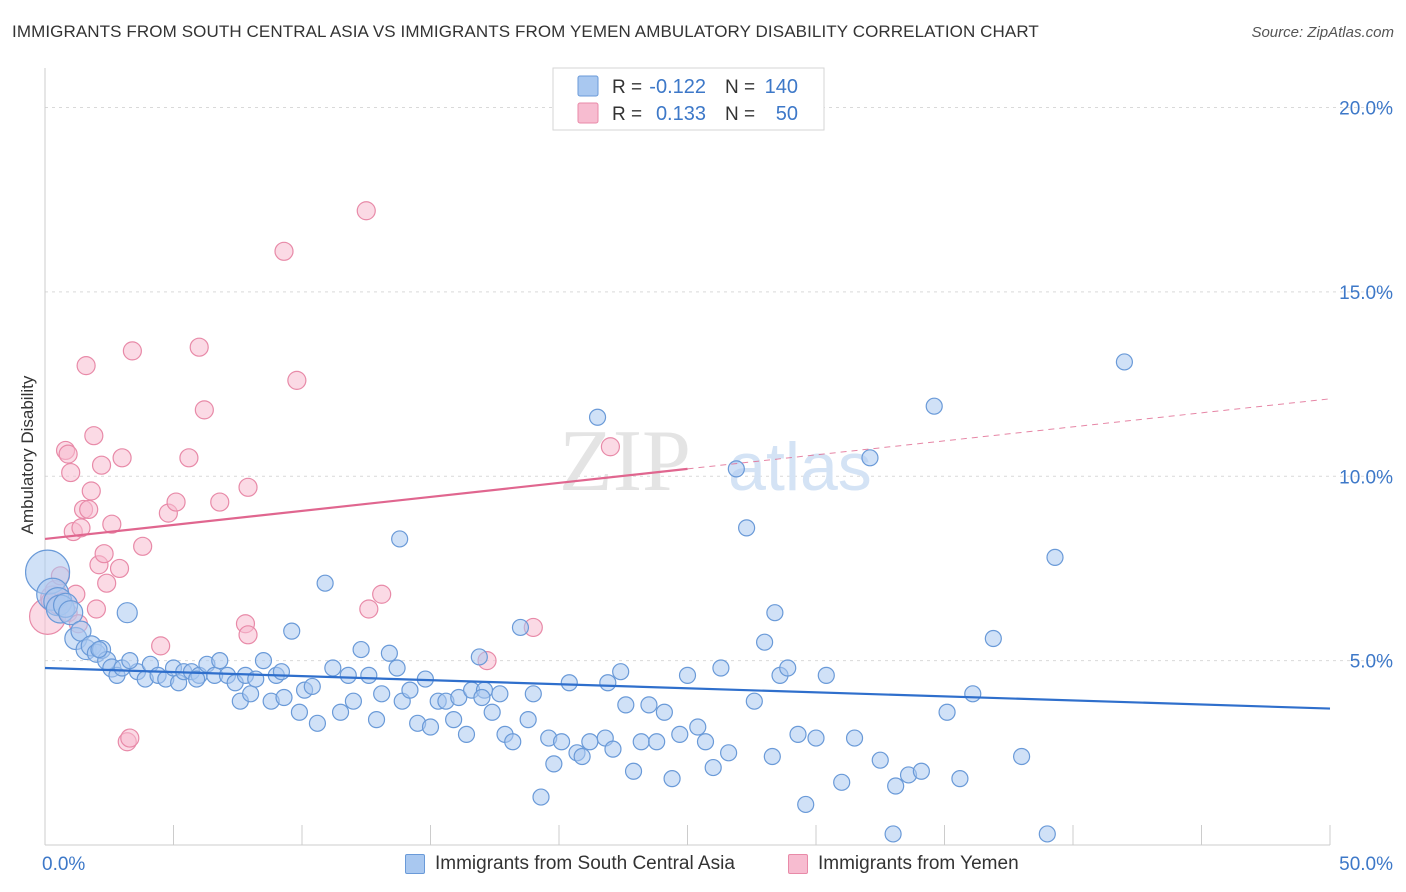  I want to click on x-tick-labels: 0.0% 50.0%, so click(717, 864).